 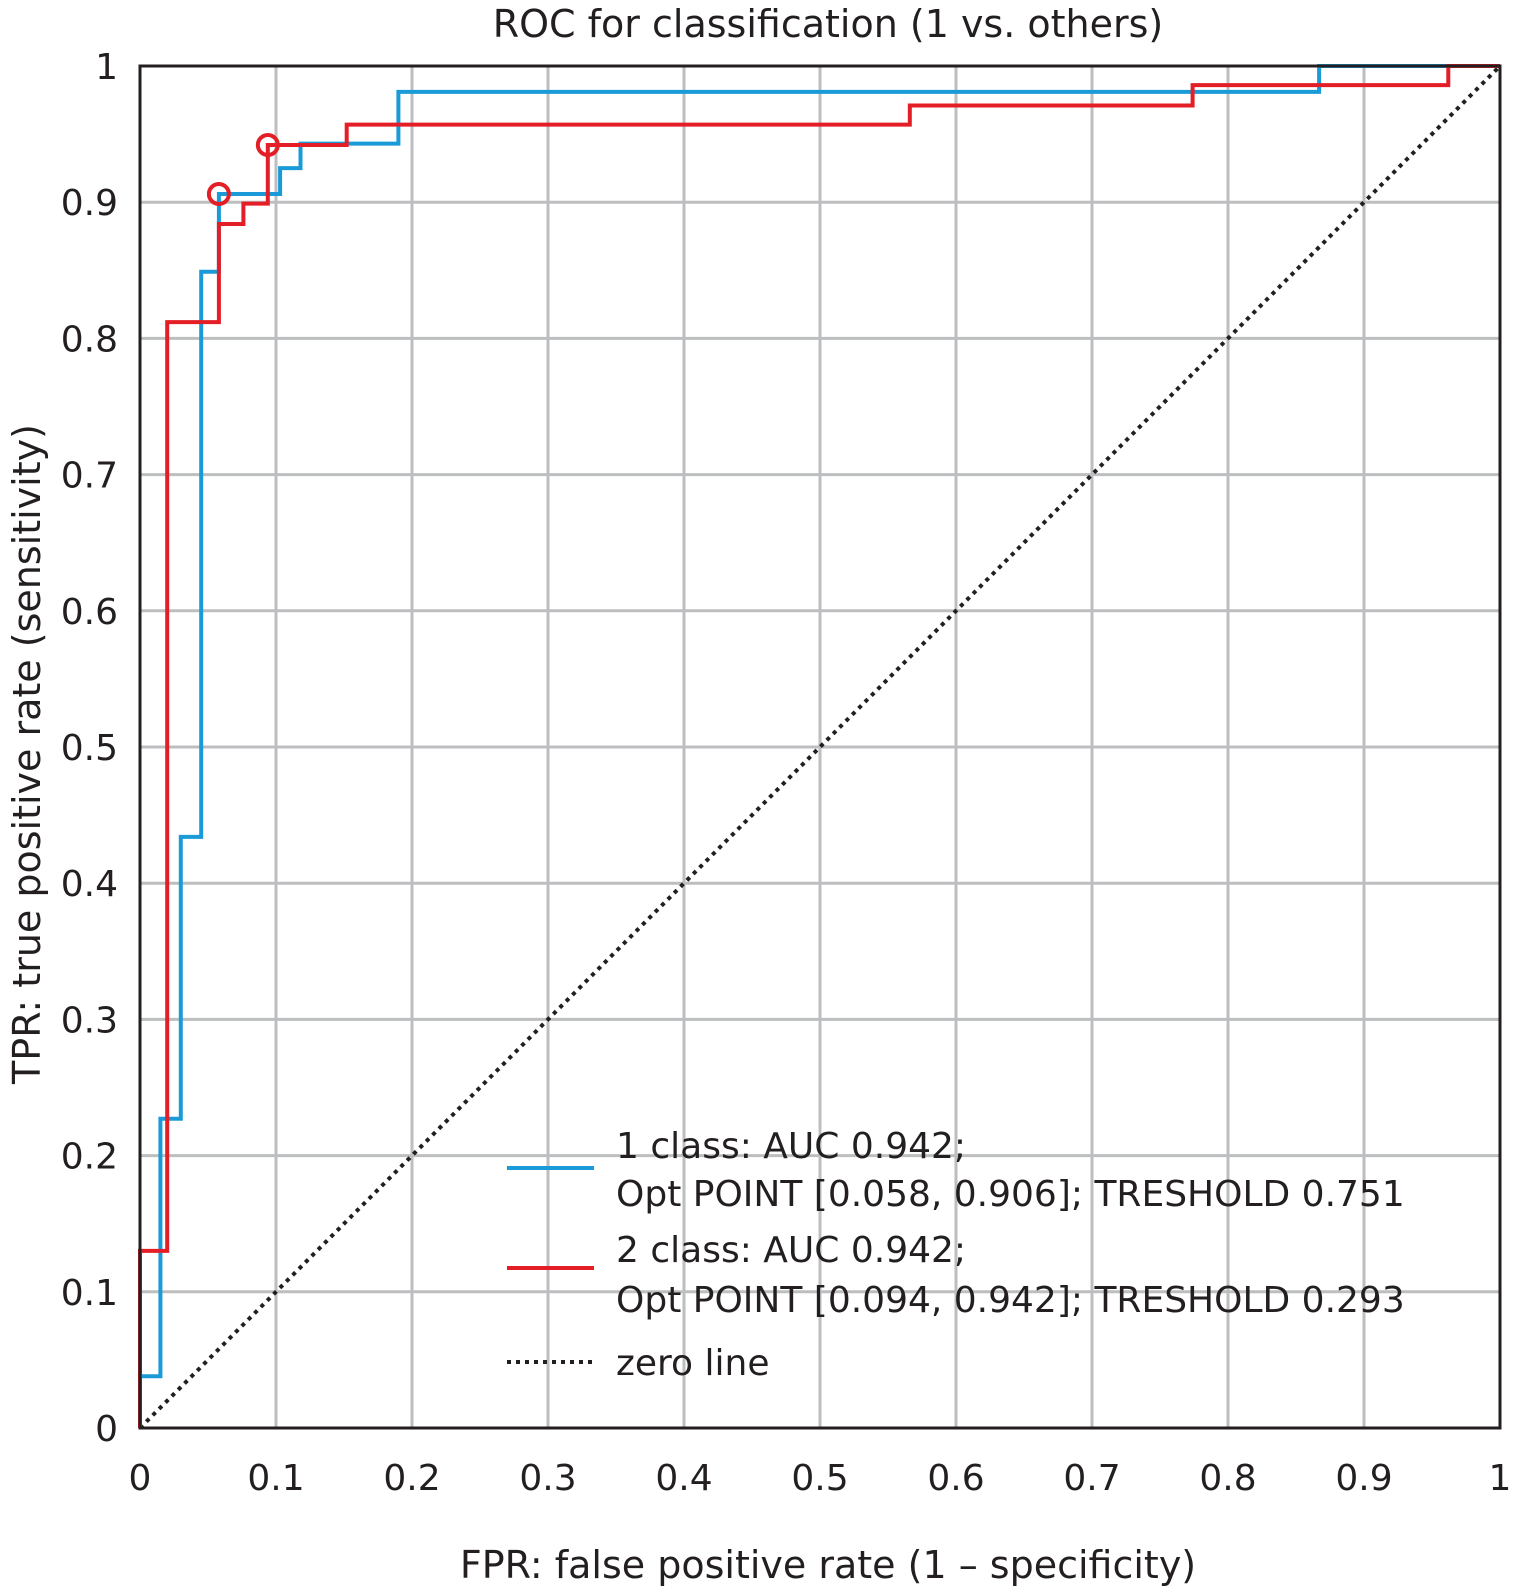 What do you see at coordinates (1500, 1478) in the screenshot?
I see `x-tick-label: 1` at bounding box center [1500, 1478].